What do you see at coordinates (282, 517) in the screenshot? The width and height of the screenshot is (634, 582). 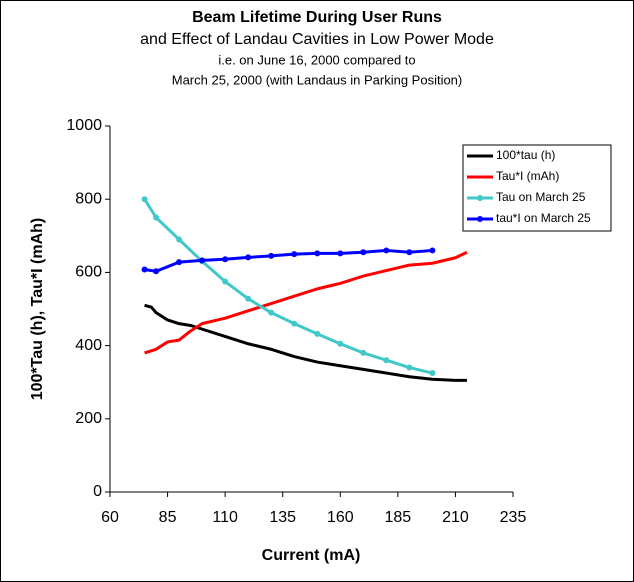 I see `x-tick-label: 135` at bounding box center [282, 517].